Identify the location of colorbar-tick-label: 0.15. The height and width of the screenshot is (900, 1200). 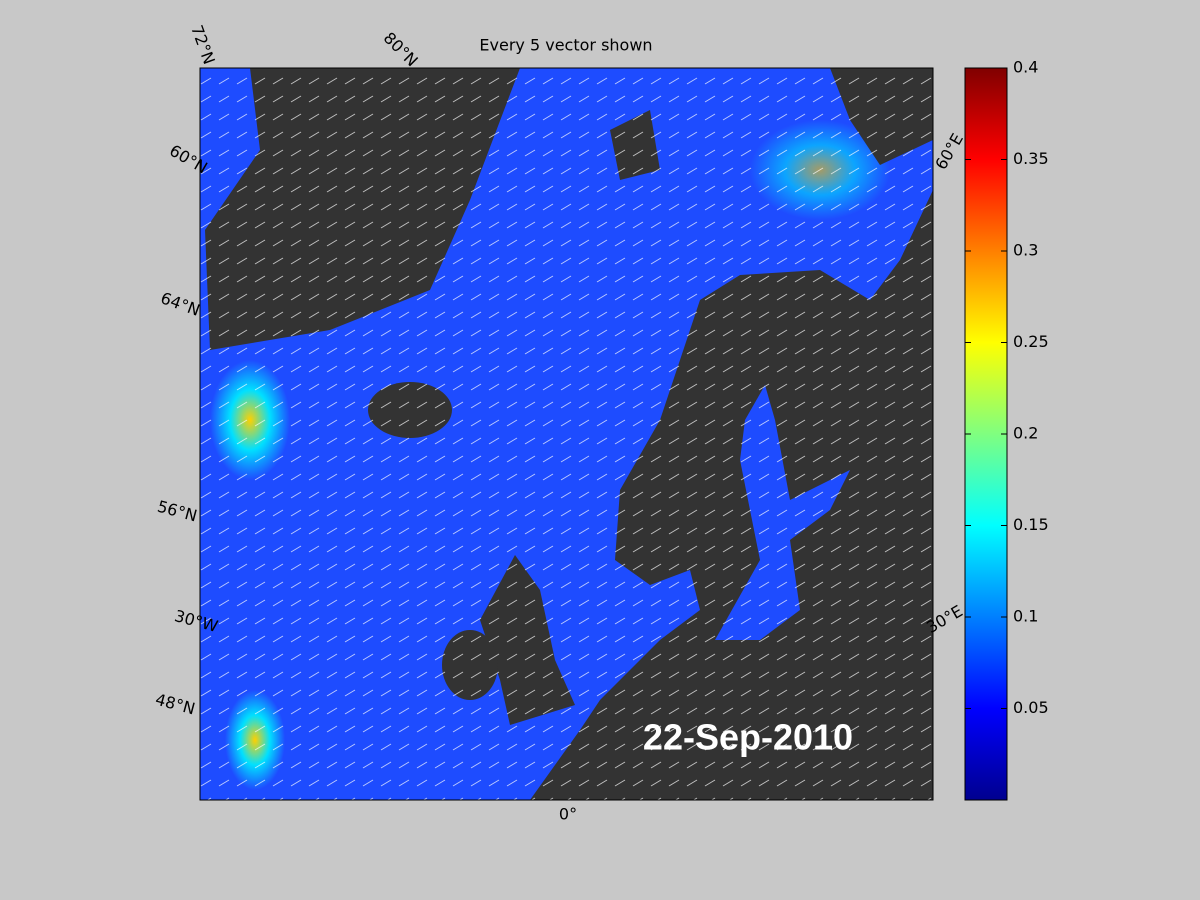
(1031, 524).